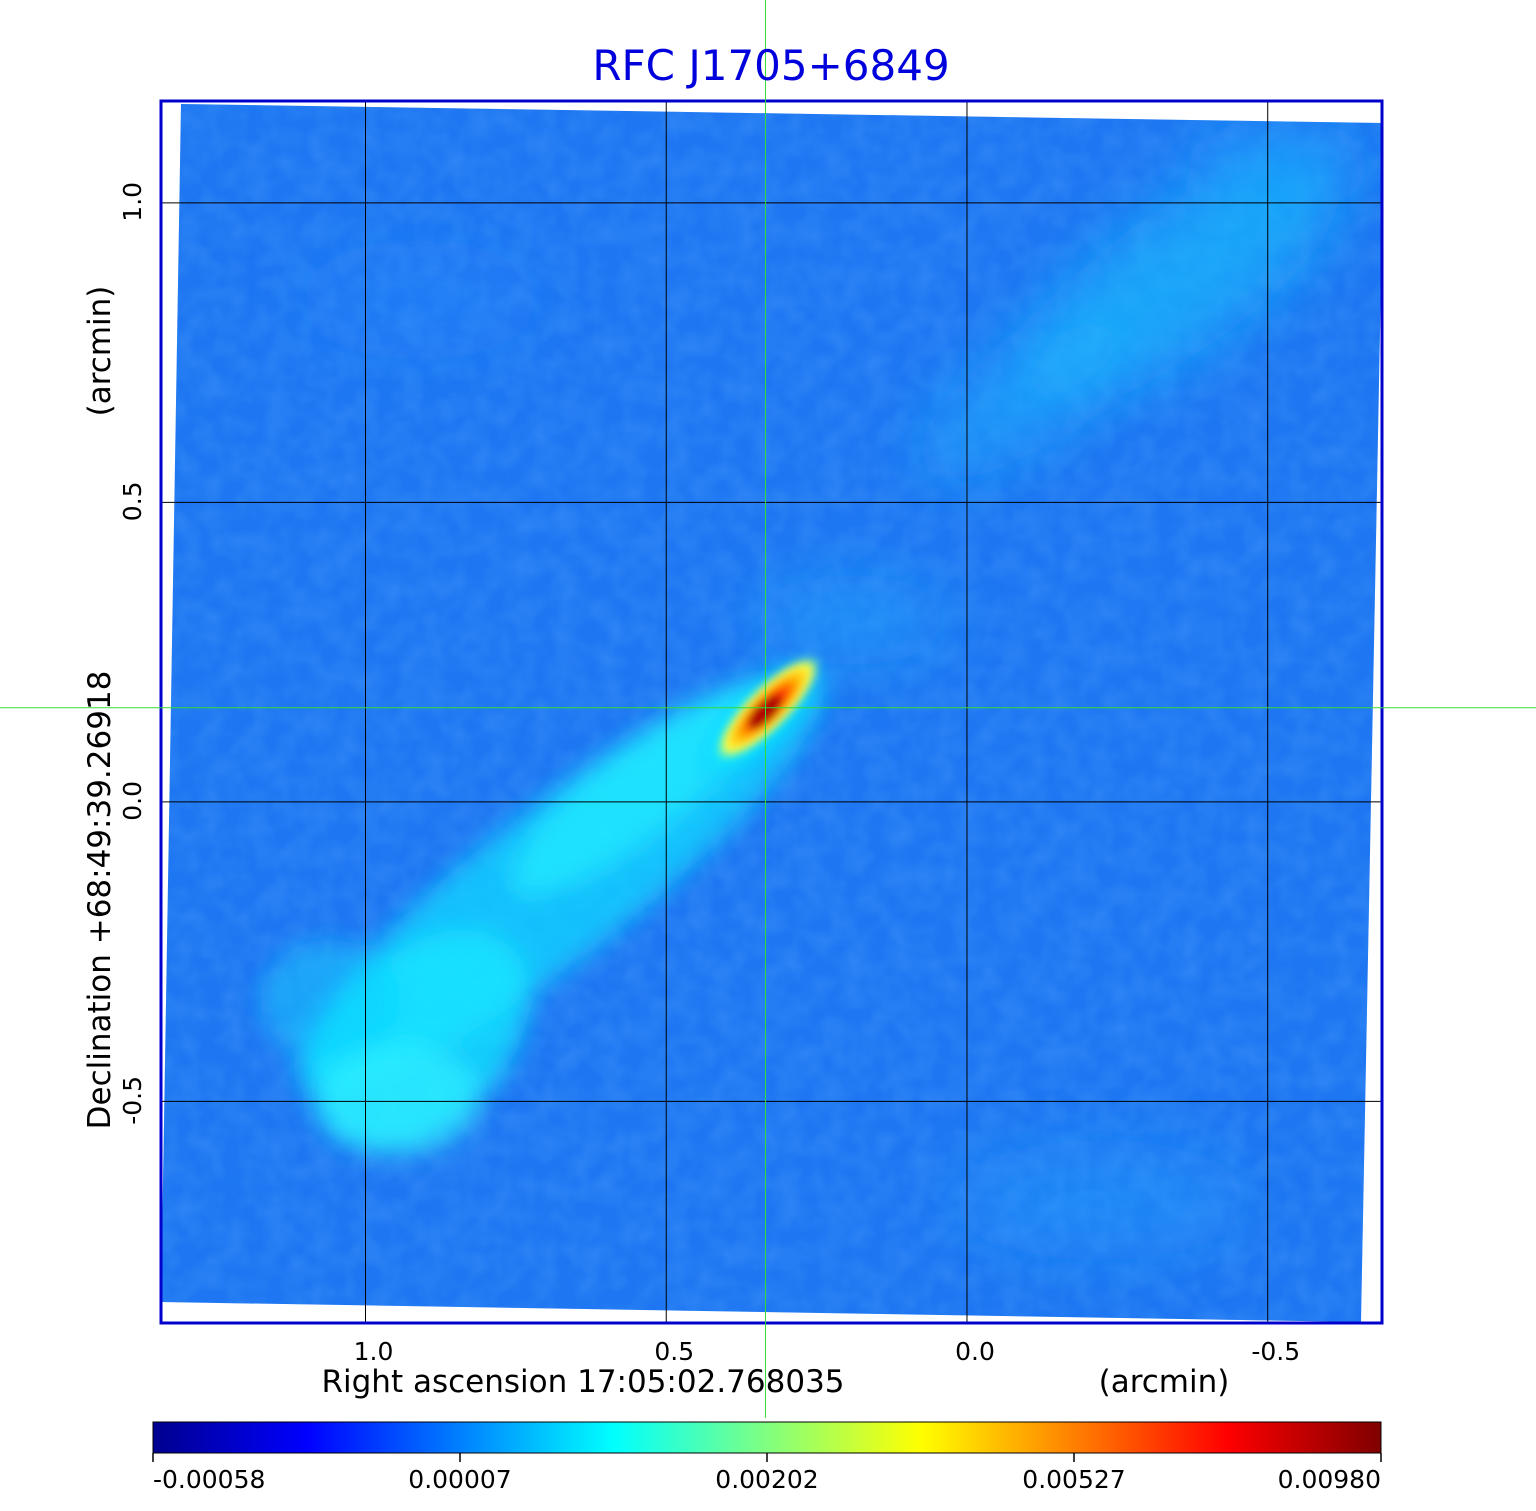  What do you see at coordinates (1275, 1351) in the screenshot?
I see `x-tick-label: -0.5` at bounding box center [1275, 1351].